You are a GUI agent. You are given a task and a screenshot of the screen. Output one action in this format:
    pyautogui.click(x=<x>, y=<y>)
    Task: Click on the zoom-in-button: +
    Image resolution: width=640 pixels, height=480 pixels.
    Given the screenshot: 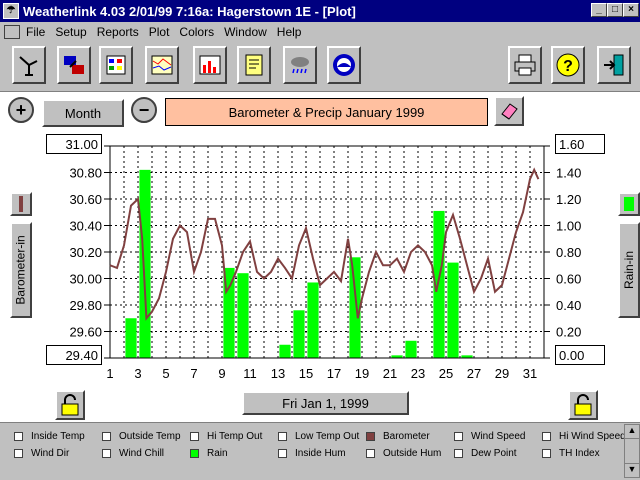 What is the action you would take?
    pyautogui.click(x=21, y=110)
    